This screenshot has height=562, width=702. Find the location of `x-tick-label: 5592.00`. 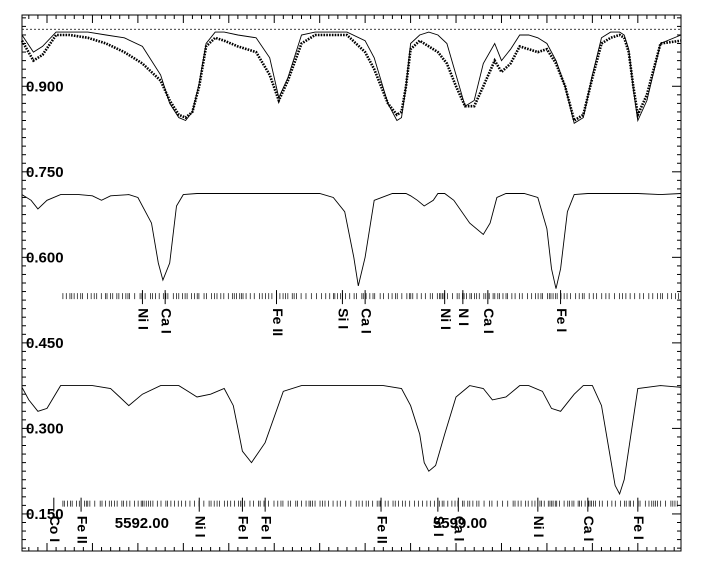

x-tick-label: 5592.00 is located at coordinates (142, 523).